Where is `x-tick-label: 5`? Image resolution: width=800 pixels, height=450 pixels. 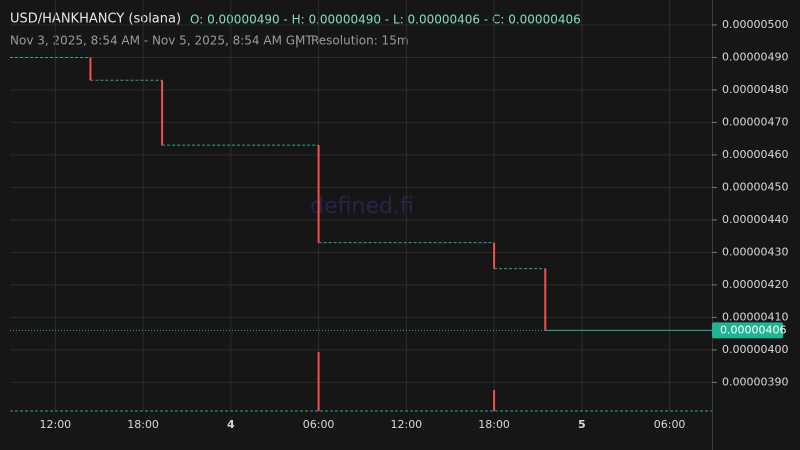 x-tick-label: 5 is located at coordinates (582, 424).